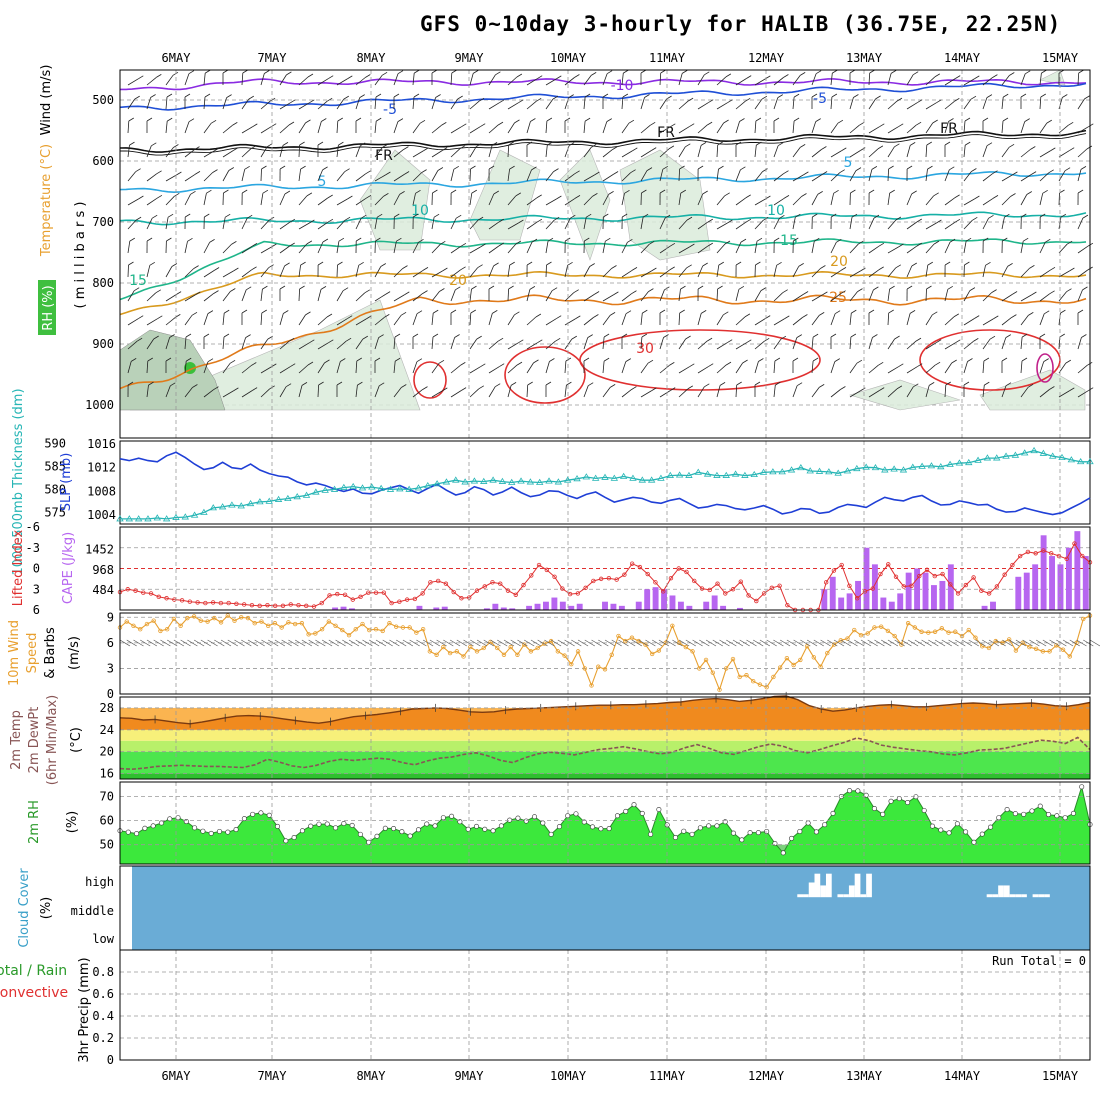  What do you see at coordinates (46, 908) in the screenshot?
I see `cloud-title-2: (%)` at bounding box center [46, 908].